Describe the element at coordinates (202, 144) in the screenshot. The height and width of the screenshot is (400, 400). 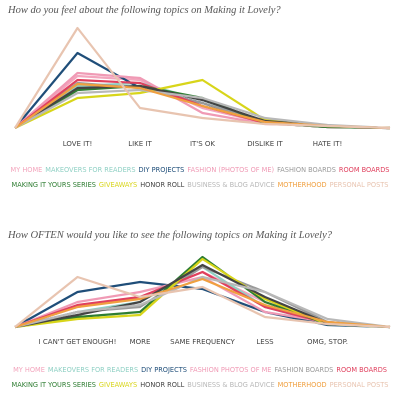
I see `x-tick-label: IT'S OK` at that location.